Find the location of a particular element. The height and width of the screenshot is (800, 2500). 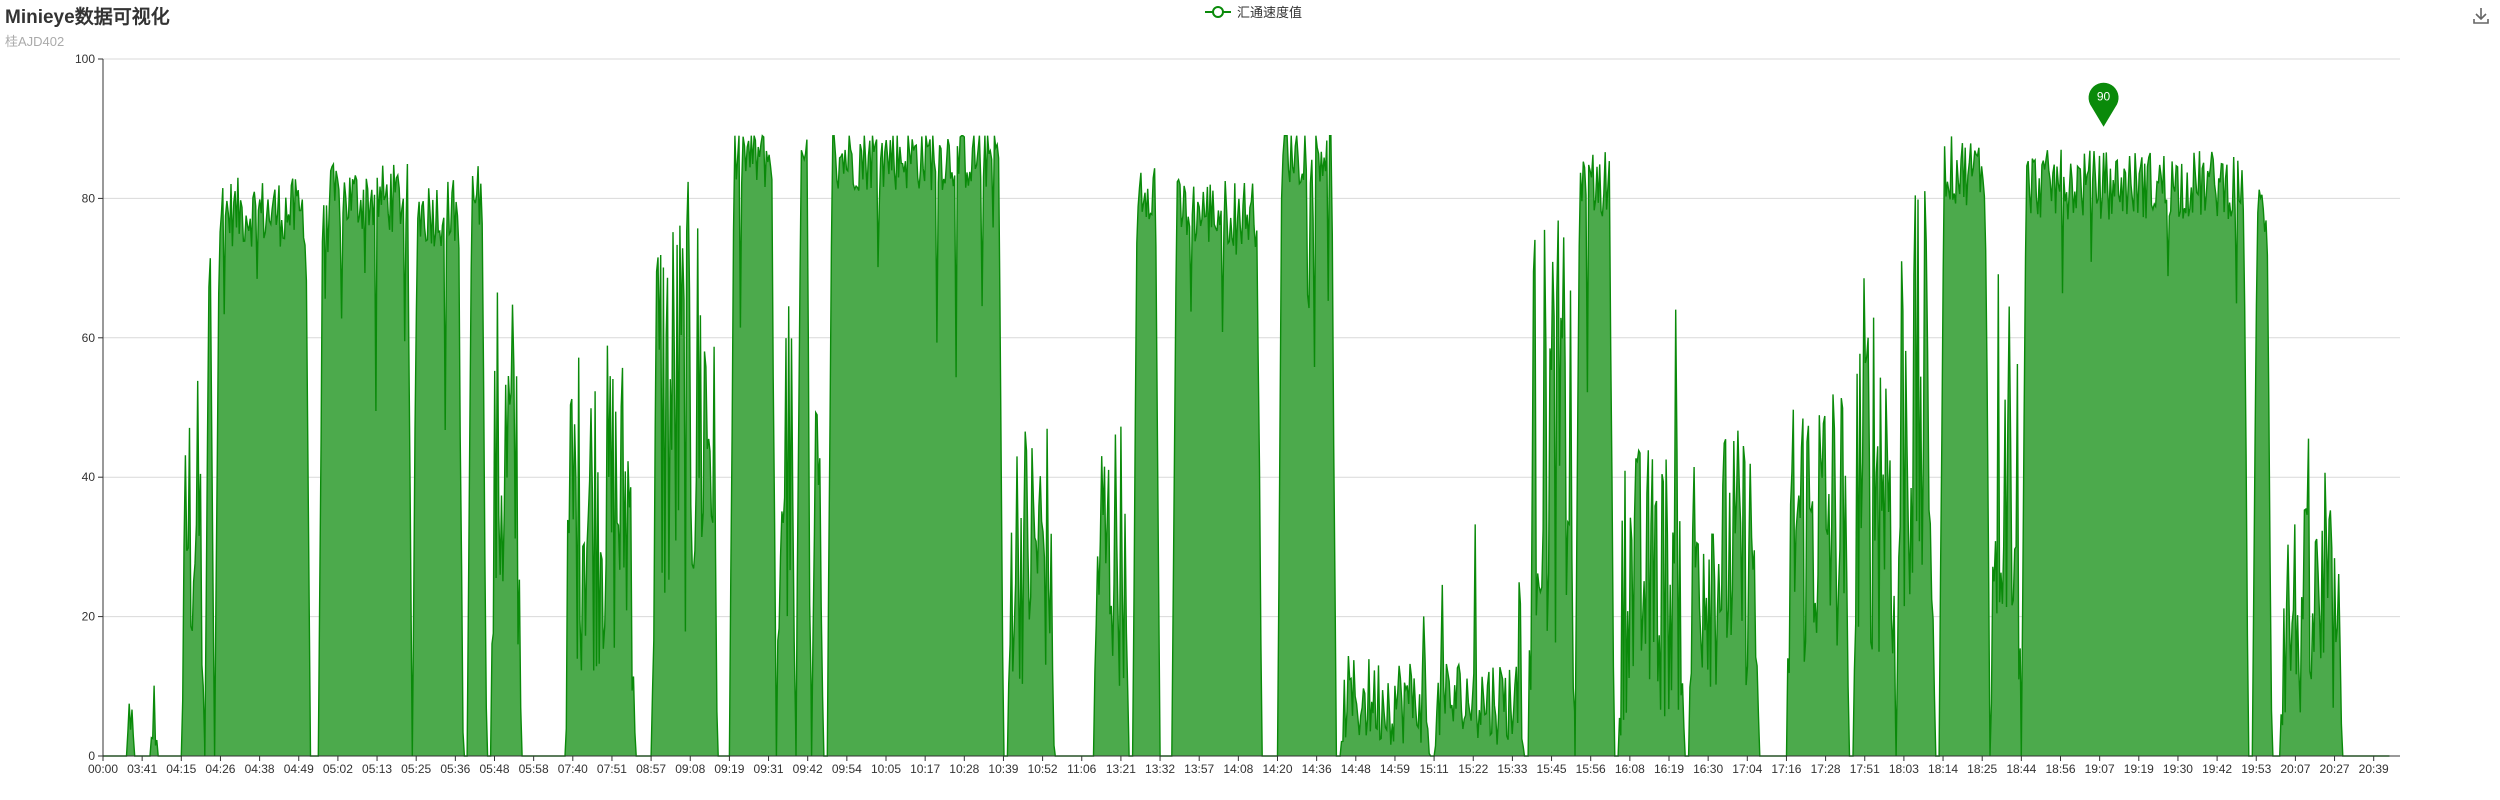

x-tick-label: 17:51 is located at coordinates (1865, 769).